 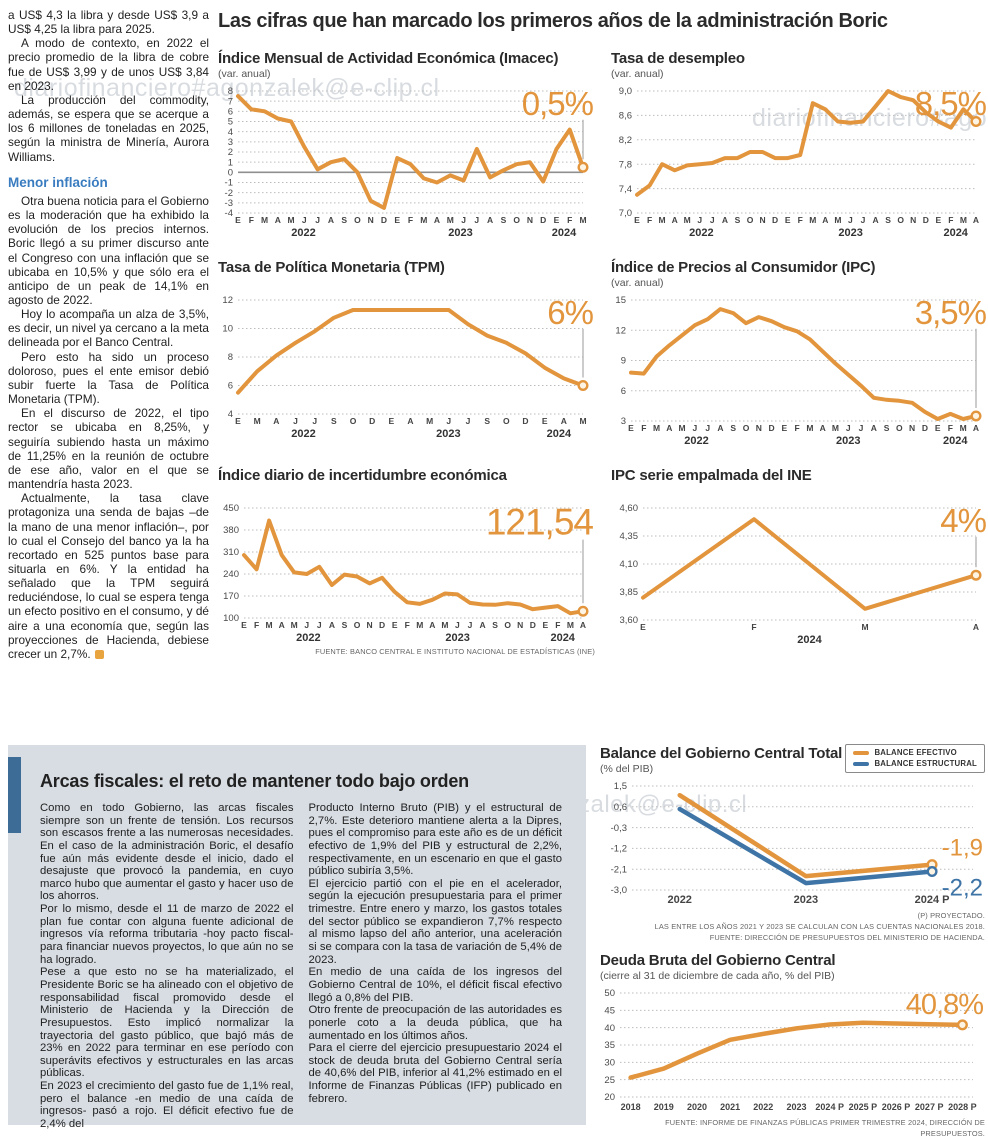 I want to click on svg-text: N, so click(x=370, y=625).